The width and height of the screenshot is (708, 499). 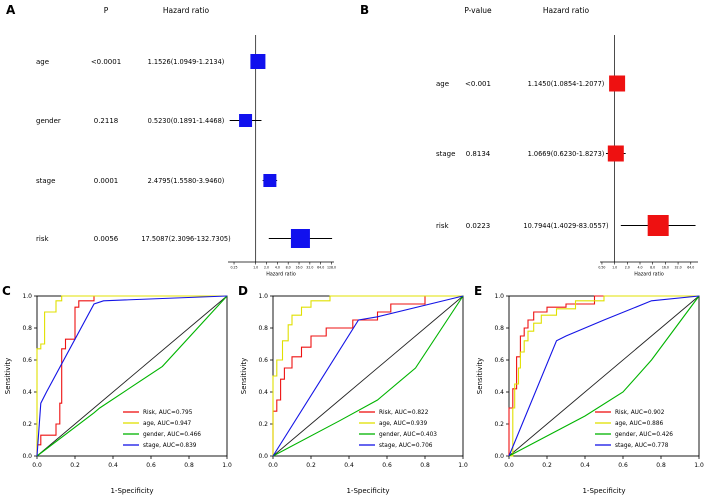 What do you see at coordinates (639, 424) in the screenshot?
I see `legend-label: age, AUC=0.886` at bounding box center [639, 424].